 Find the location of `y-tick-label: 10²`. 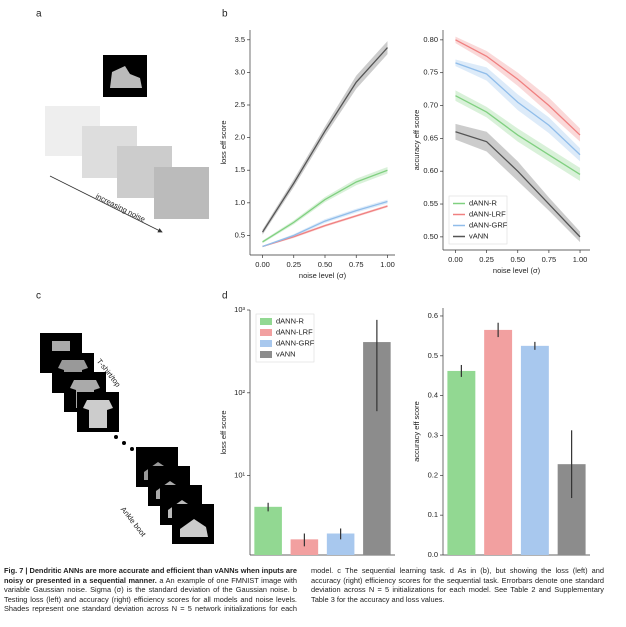

y-tick-label: 10² is located at coordinates (239, 392).